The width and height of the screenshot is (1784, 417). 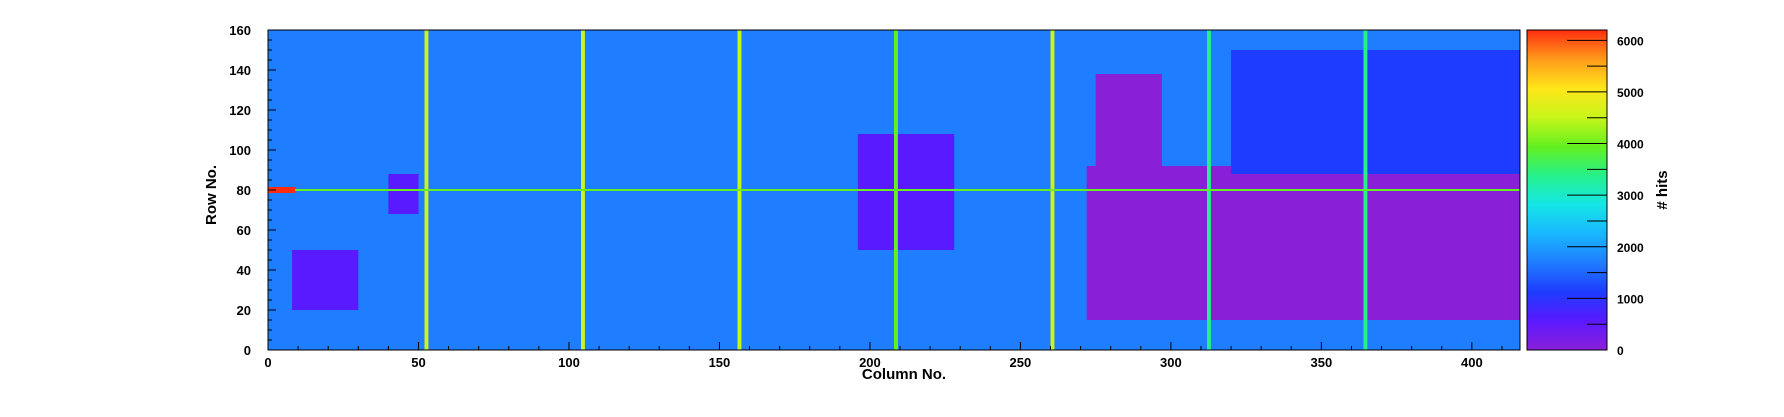 I want to click on x-tick-label: 50, so click(x=418, y=362).